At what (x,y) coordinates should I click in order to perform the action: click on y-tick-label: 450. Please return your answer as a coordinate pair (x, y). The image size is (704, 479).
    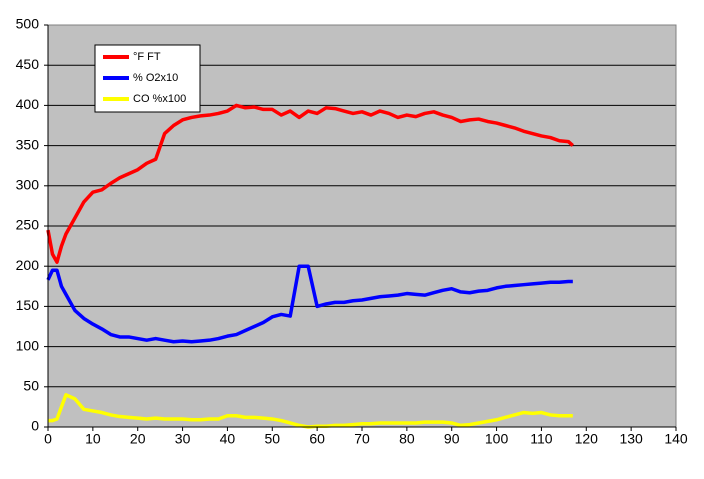
    Looking at the image, I should click on (28, 64).